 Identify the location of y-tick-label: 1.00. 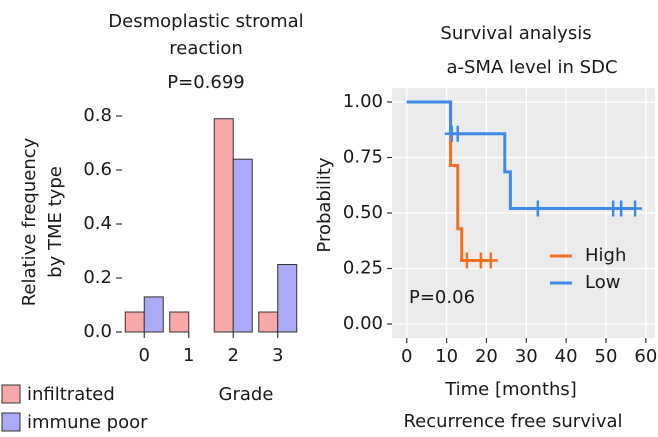
(363, 101).